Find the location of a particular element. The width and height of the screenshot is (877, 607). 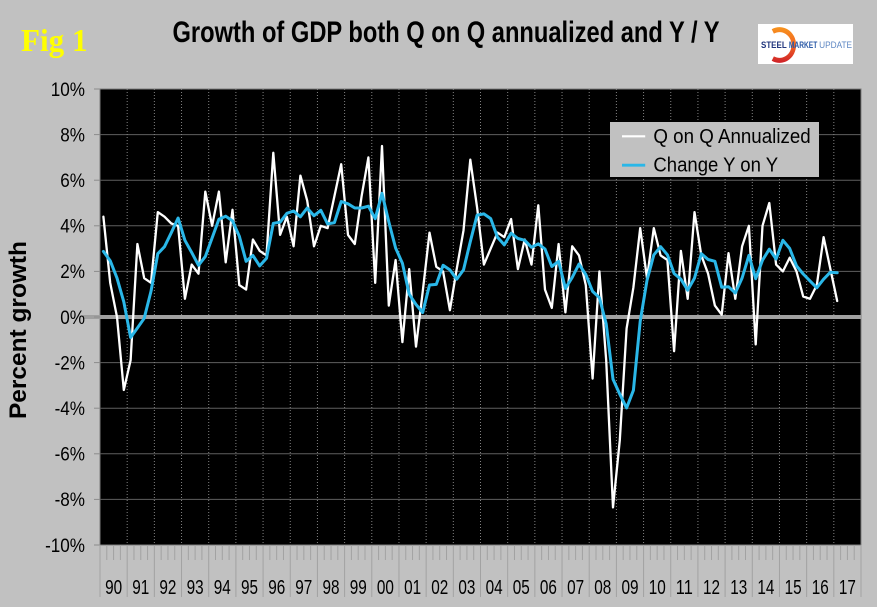

svg-text: 17 is located at coordinates (847, 588).